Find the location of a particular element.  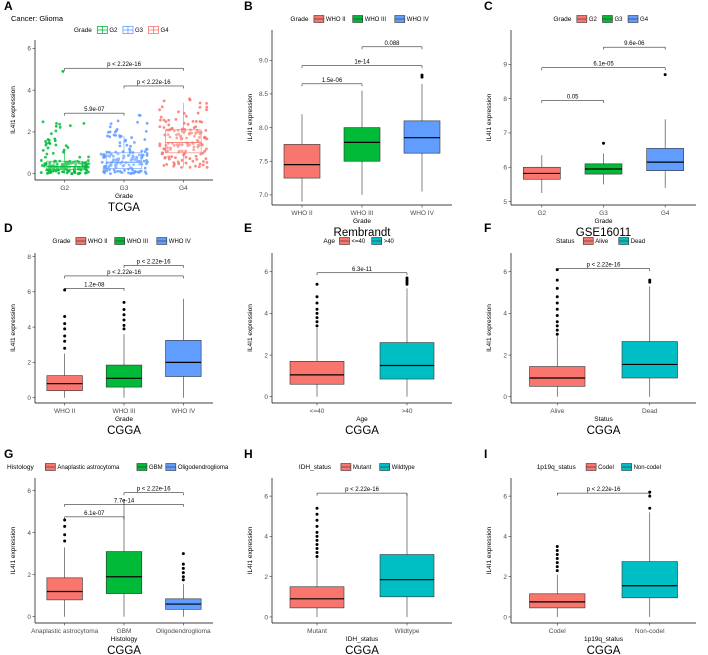

y-tick-label: 8.0 is located at coordinates (263, 128).